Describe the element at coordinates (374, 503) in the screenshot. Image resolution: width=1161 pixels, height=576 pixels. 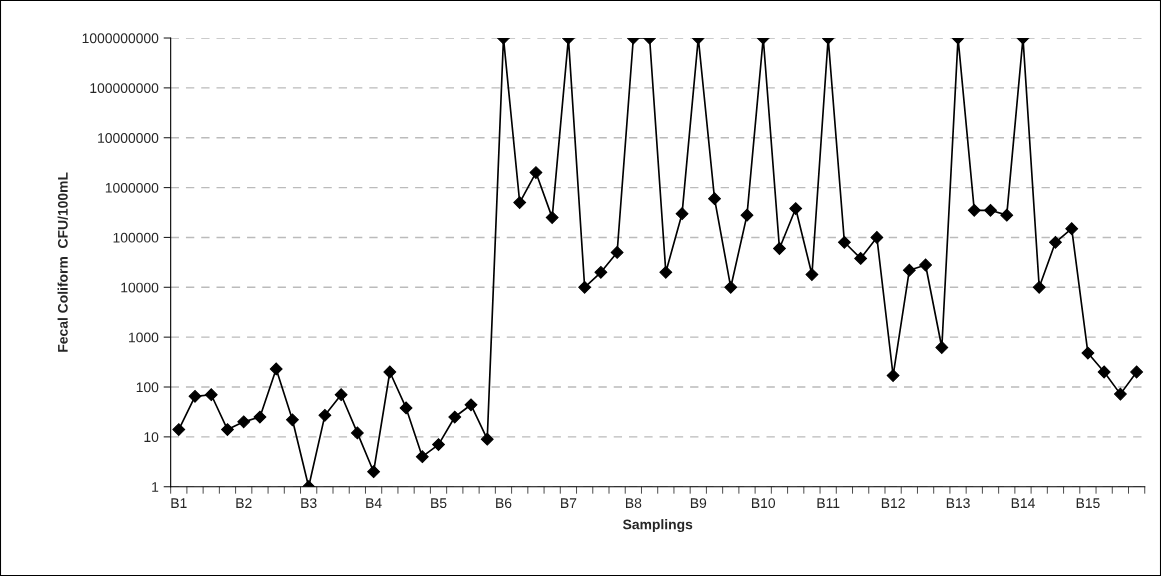
I see `x-tick-label: B4` at that location.